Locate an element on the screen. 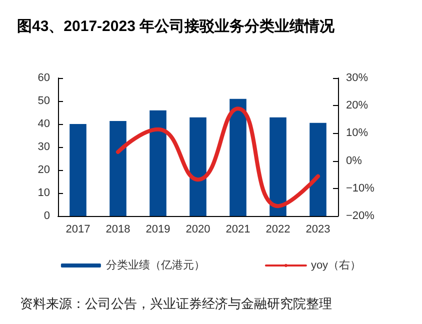 The image size is (422, 324). legend-label: yoy（右） is located at coordinates (336, 266).